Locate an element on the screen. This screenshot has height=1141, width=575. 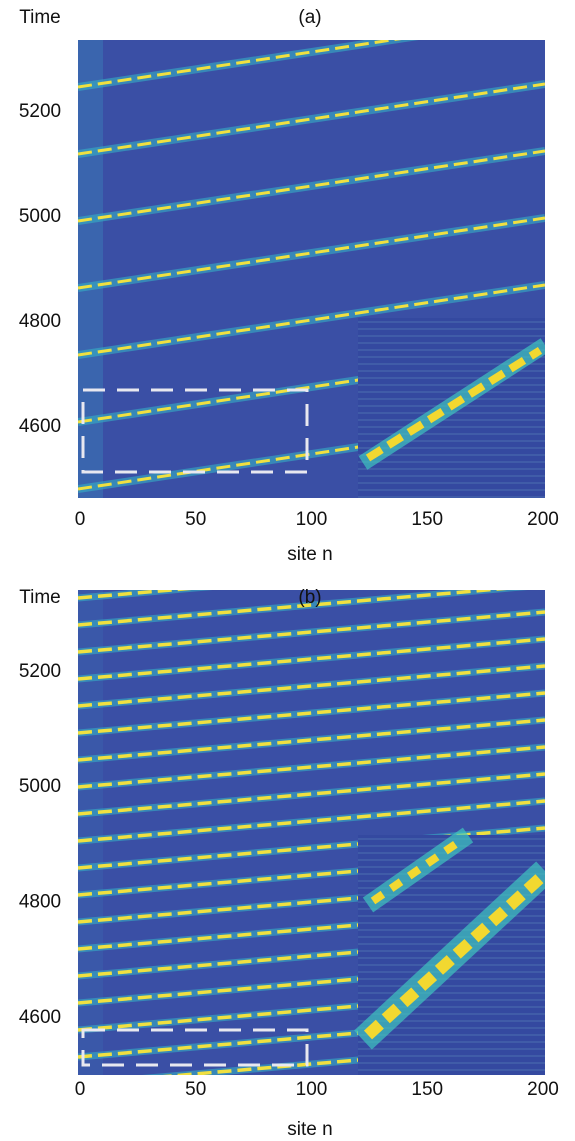
panel-title: (b) is located at coordinates (309, 597).